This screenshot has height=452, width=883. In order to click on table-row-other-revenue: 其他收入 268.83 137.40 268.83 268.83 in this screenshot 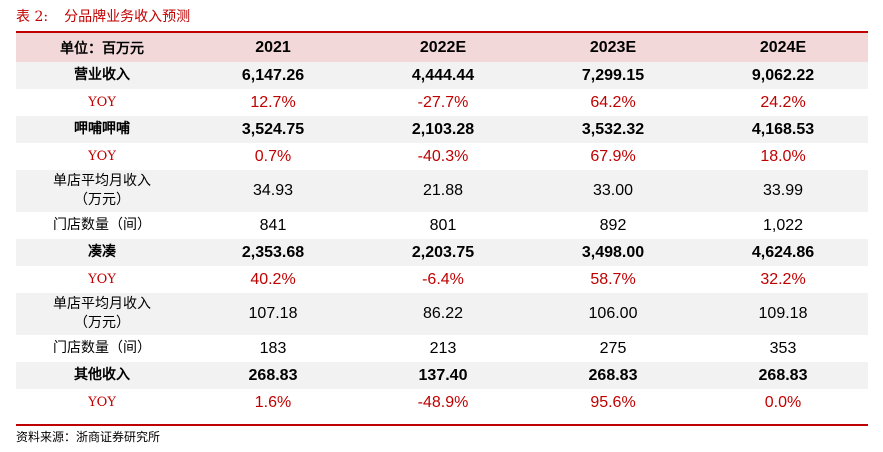, I will do `click(442, 375)`.